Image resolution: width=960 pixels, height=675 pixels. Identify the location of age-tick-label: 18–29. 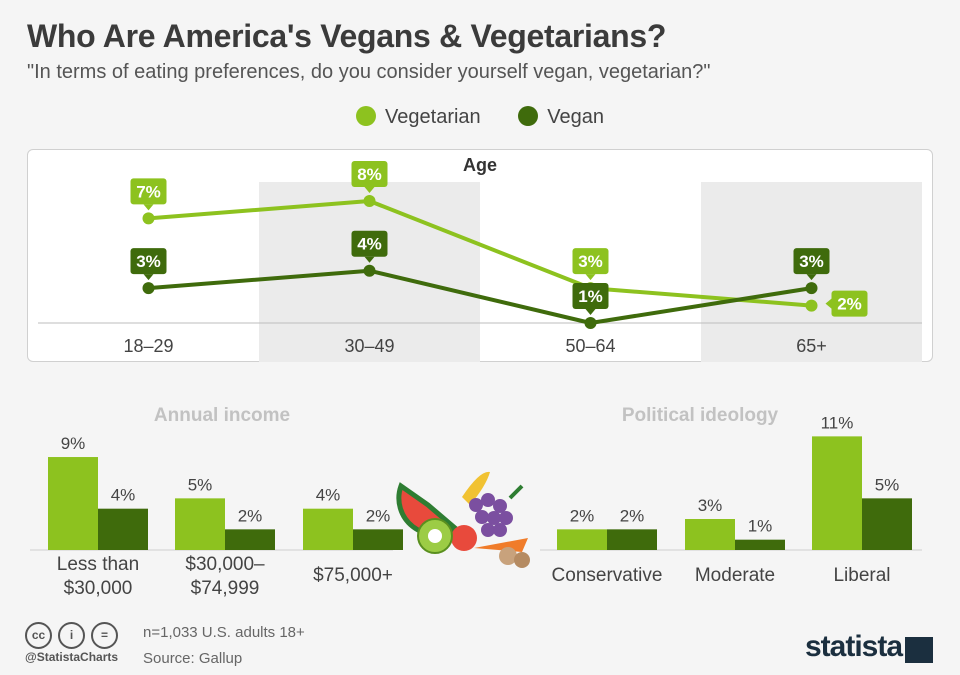
(148, 346).